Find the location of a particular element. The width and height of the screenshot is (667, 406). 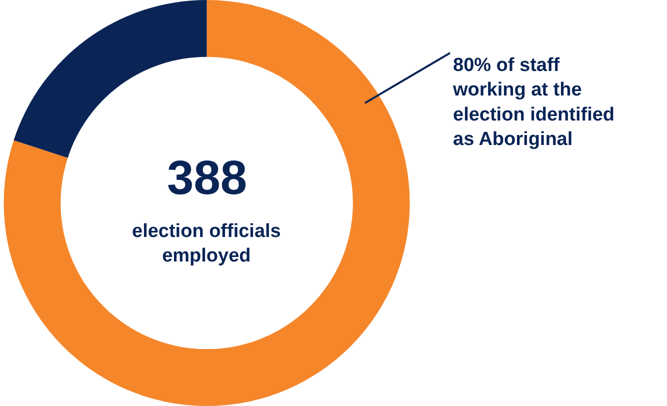

text: 80% of staff working at the election identified as Aboriginal is located at coordinates (533, 102).